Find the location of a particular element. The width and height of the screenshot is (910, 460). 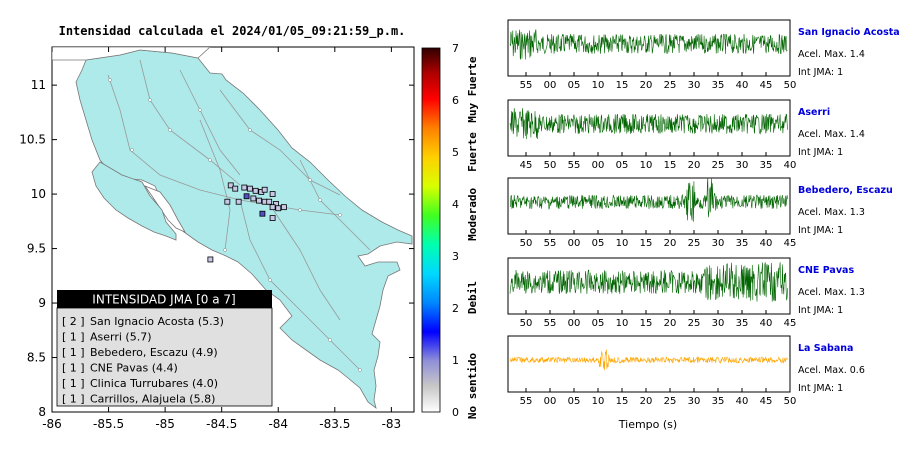

legend-title: INTENSIDAD JMA [0 a 7] is located at coordinates (163, 300).